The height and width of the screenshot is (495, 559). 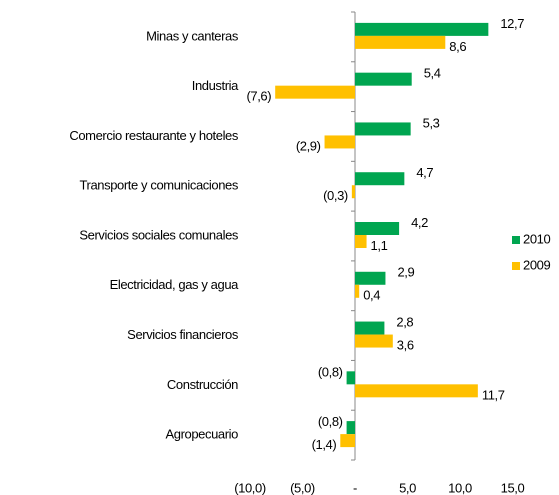 I want to click on category-label: Industria, so click(x=215, y=85).